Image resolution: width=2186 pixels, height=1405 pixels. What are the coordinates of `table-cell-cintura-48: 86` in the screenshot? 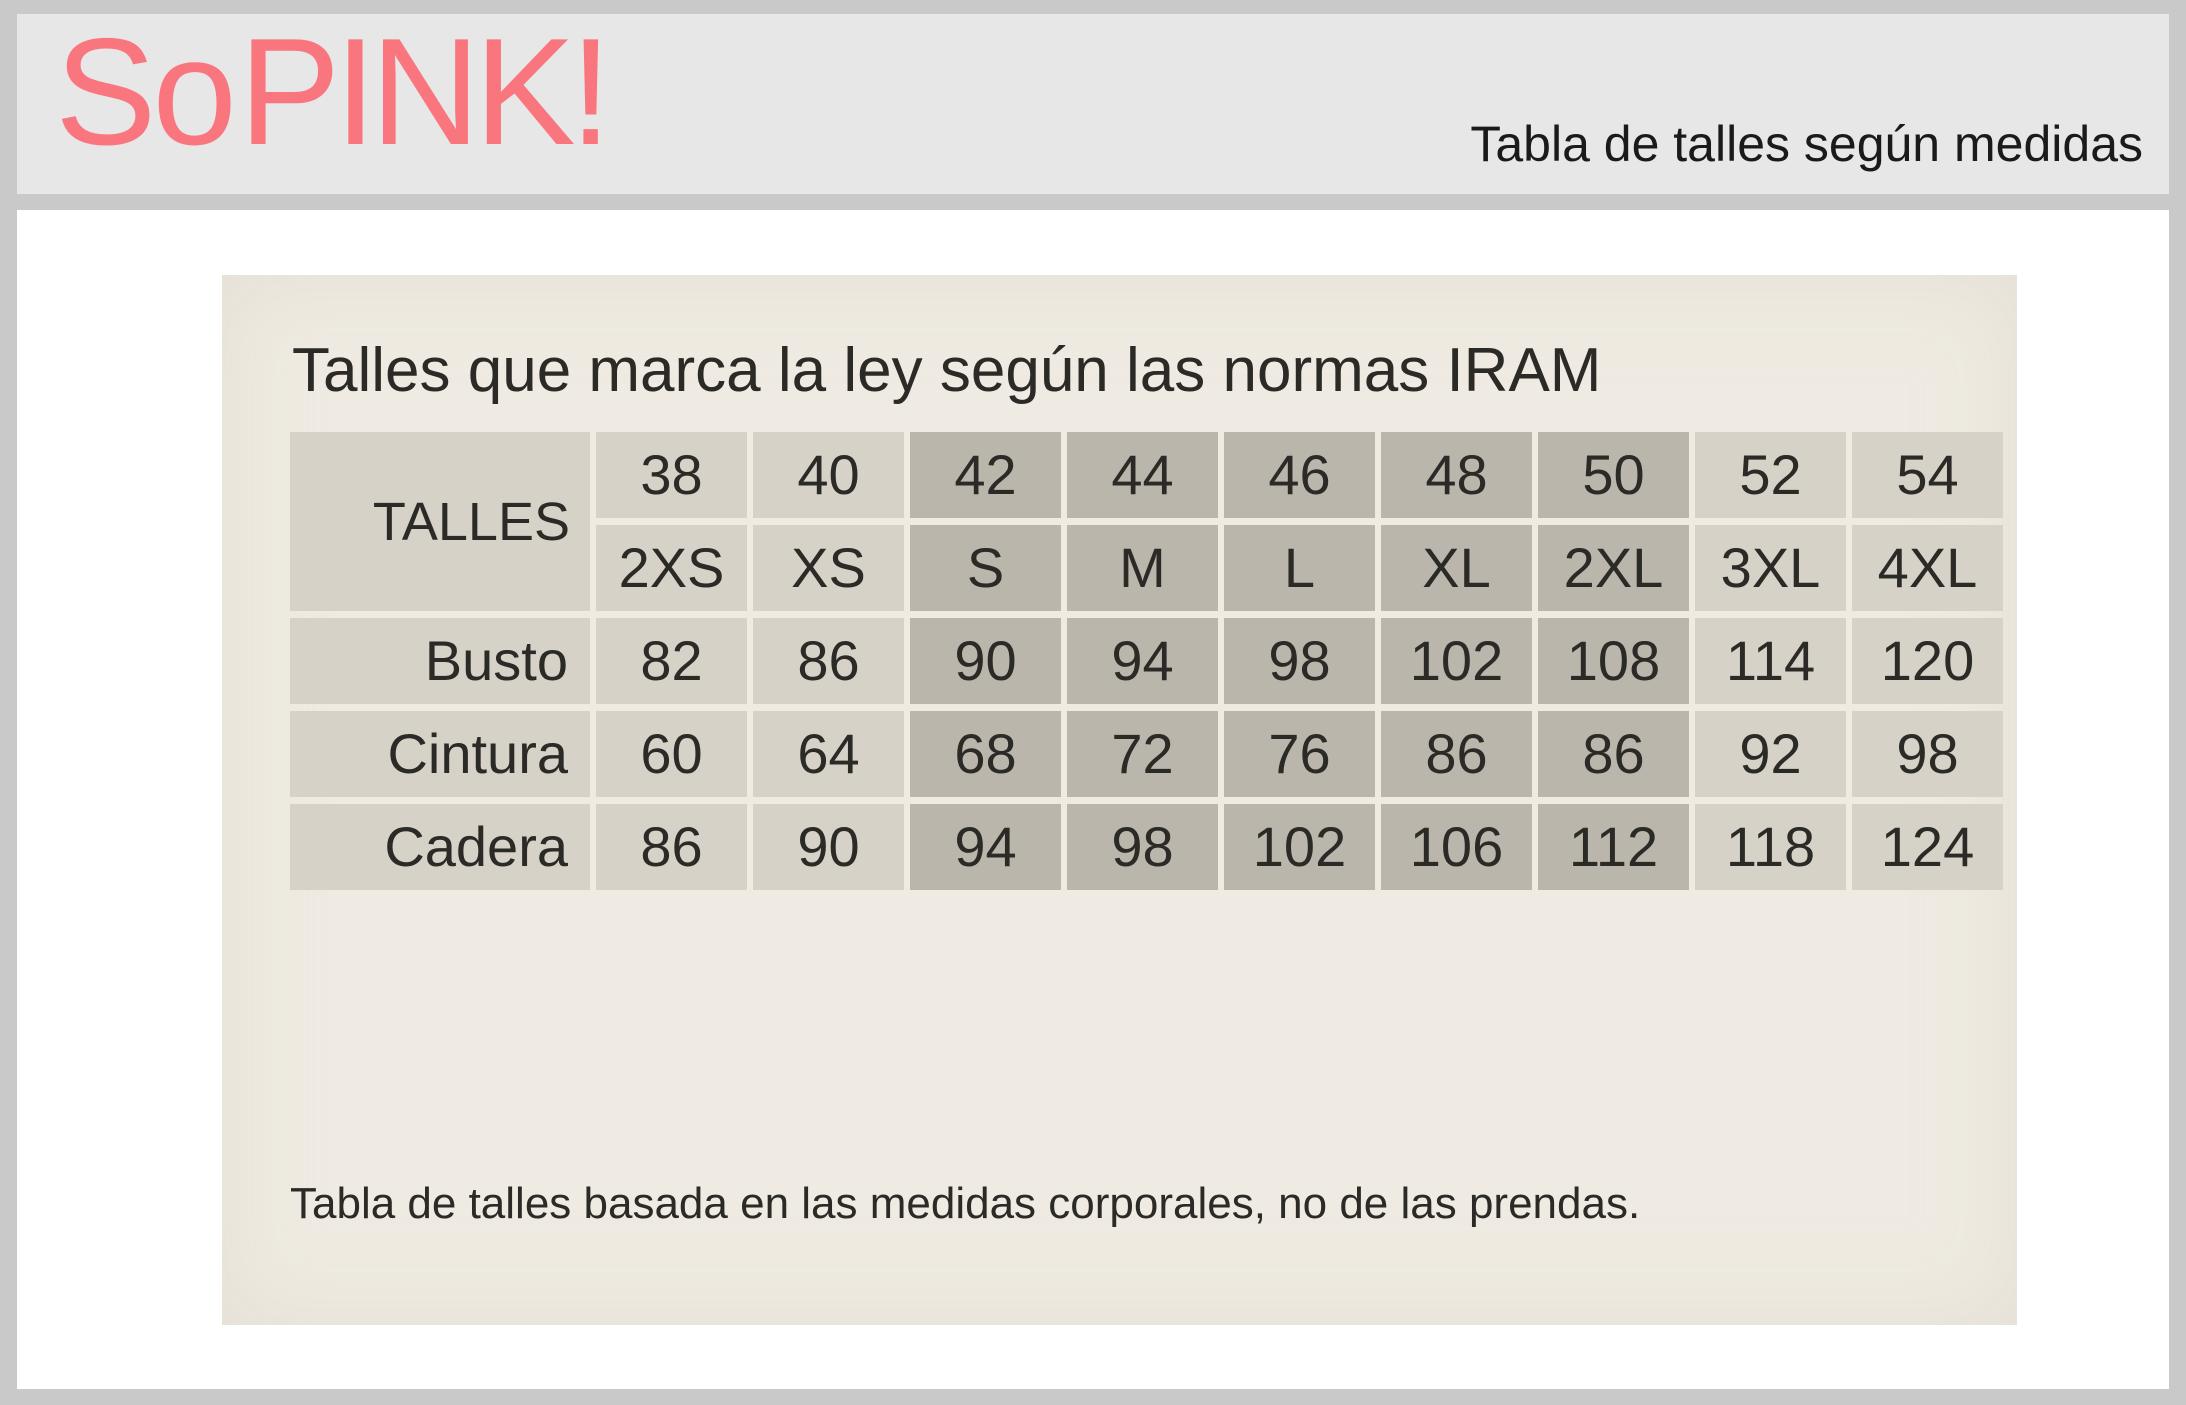 It's located at (1456, 754).